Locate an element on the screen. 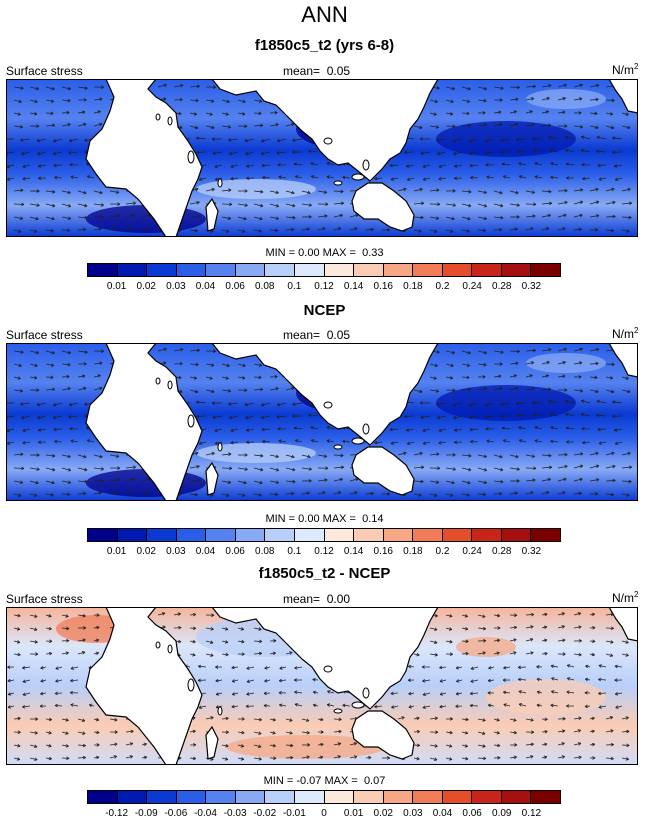 Image resolution: width=649 pixels, height=824 pixels. mean-readout: mean= 0.00 is located at coordinates (317, 599).